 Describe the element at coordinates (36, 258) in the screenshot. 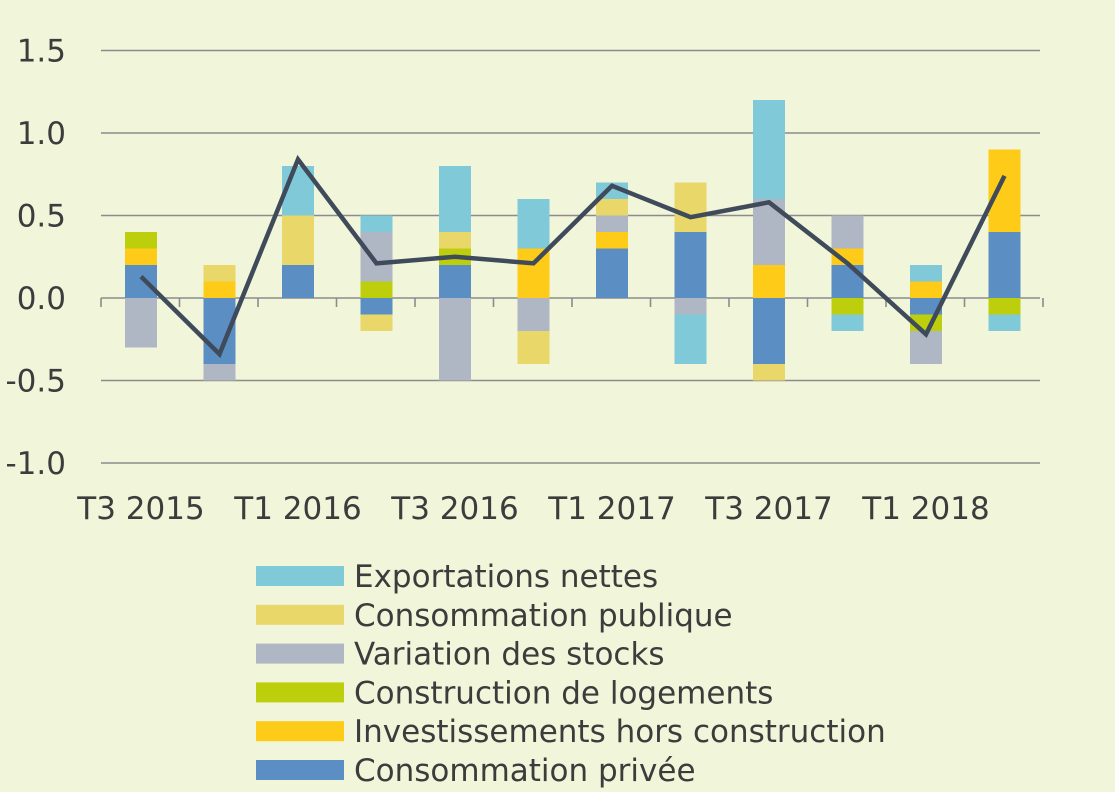

I see `y-axis-ticks: 1.5 1.0 0.5 0.0 -0.5 -1.0` at that location.